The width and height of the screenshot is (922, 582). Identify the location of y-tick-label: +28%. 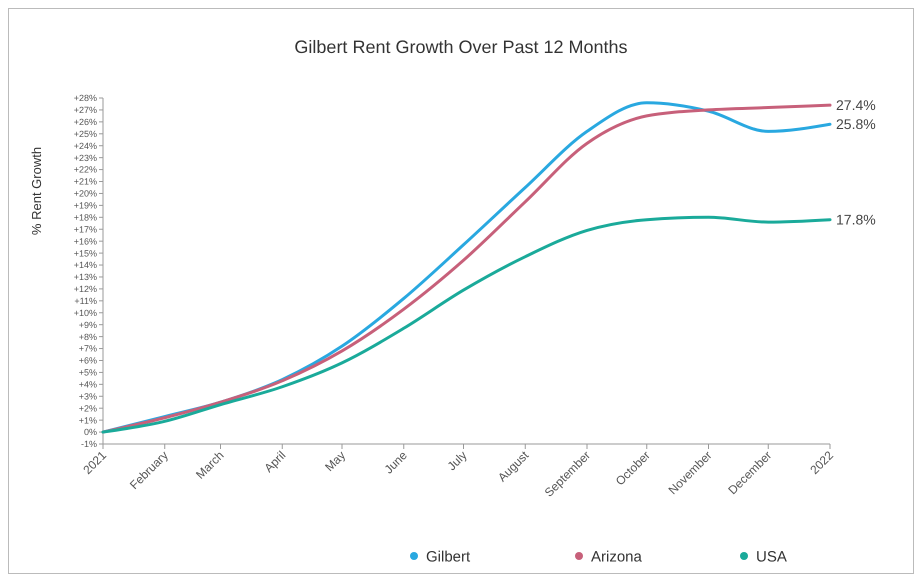
(85, 98).